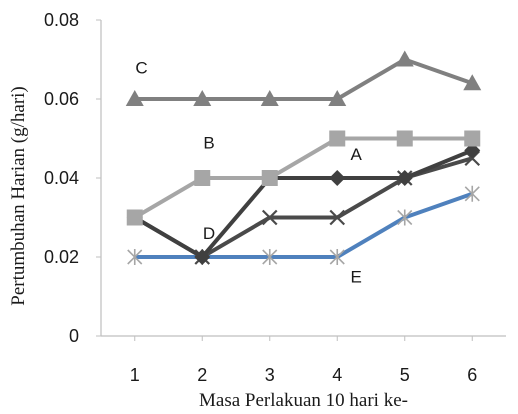 The height and width of the screenshot is (414, 518). What do you see at coordinates (61, 257) in the screenshot?
I see `y-tick-label: 0.02` at bounding box center [61, 257].